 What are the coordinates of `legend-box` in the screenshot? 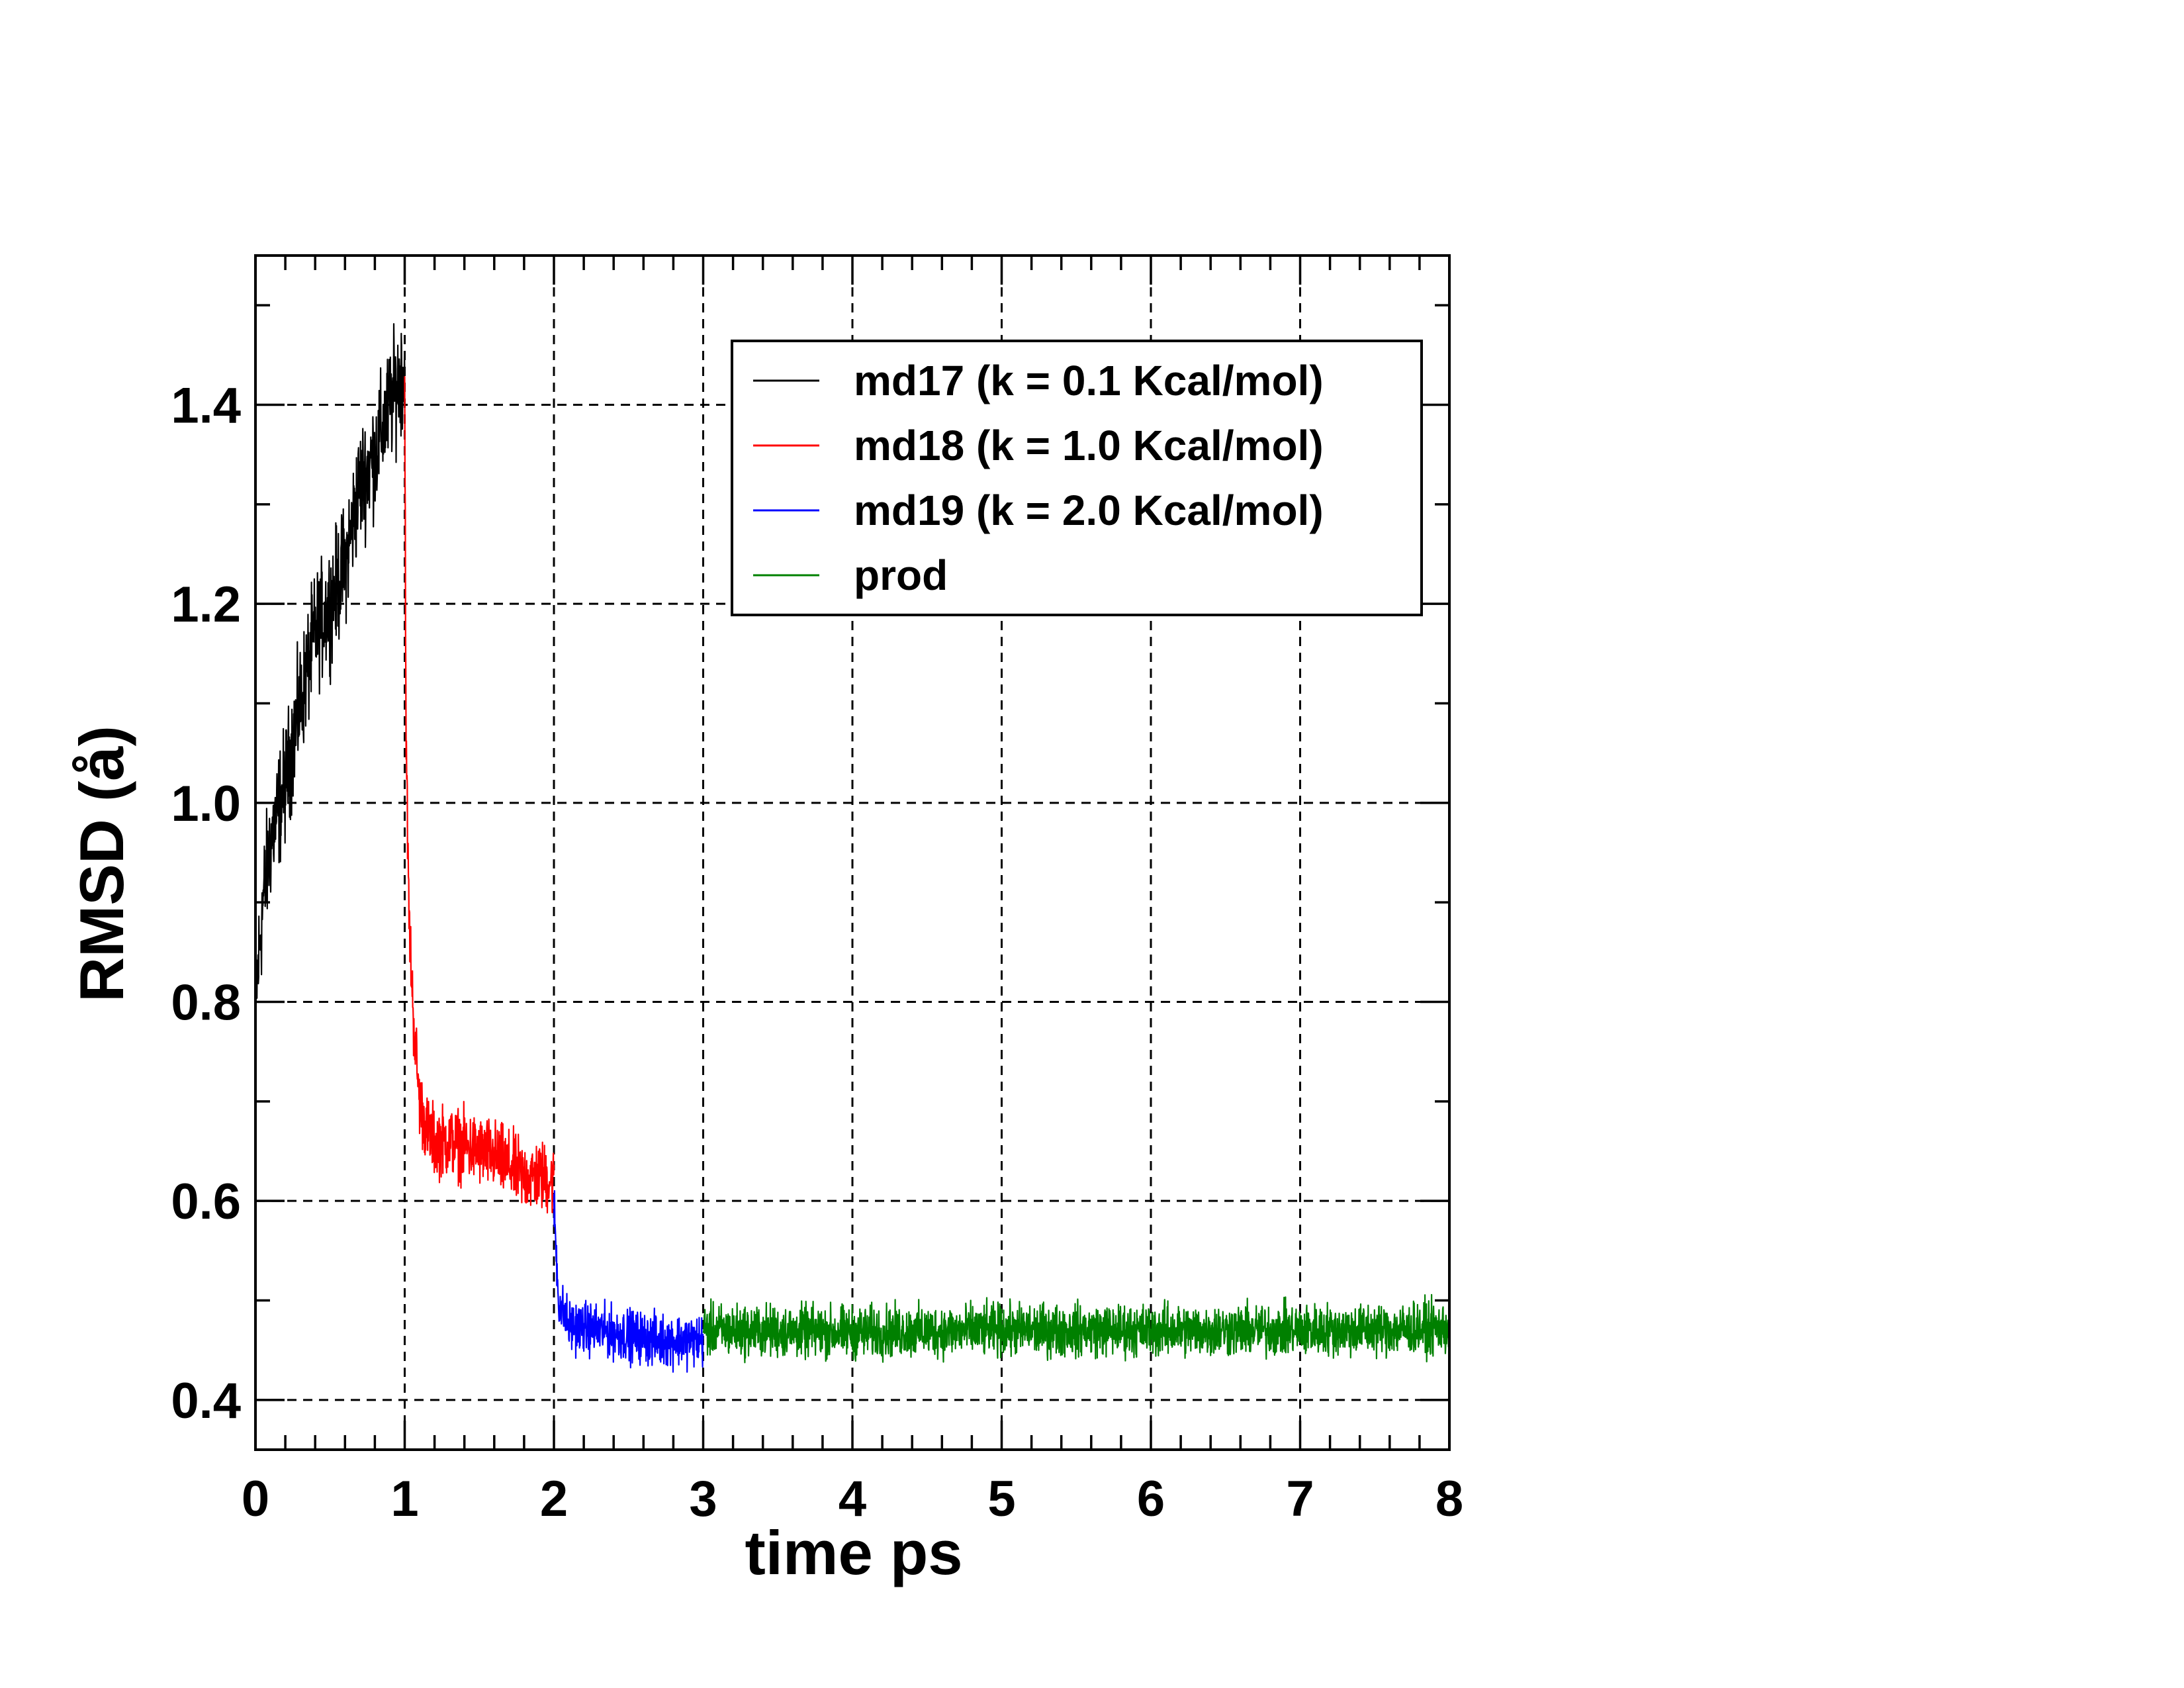 It's located at (1077, 478).